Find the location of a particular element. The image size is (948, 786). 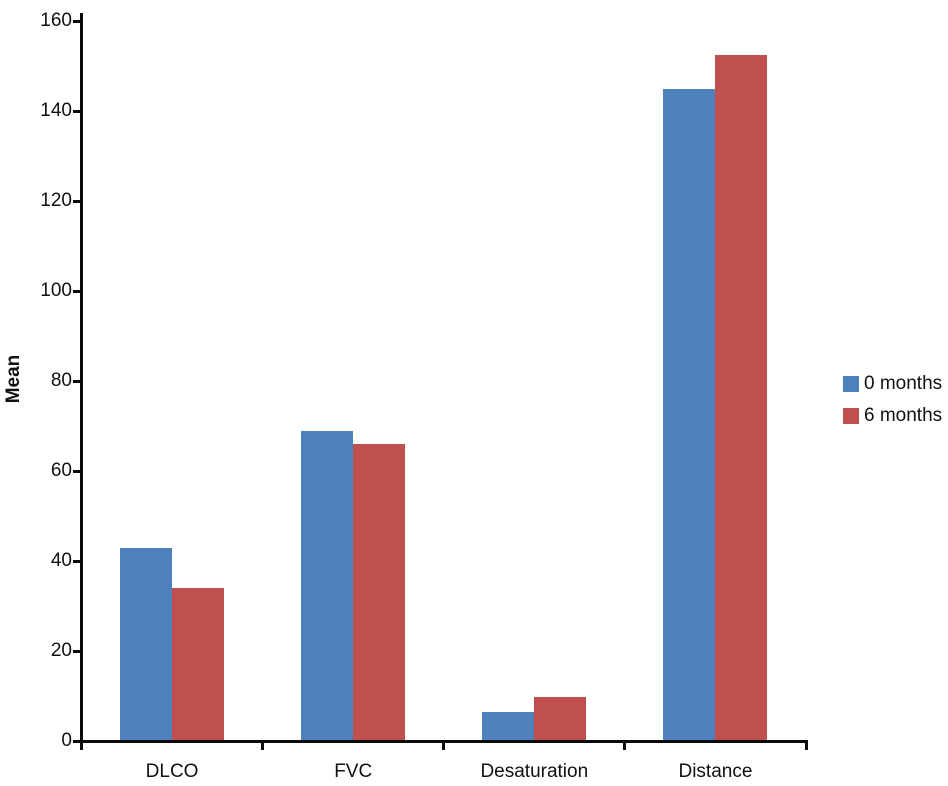

category-label-dlco: DLCO is located at coordinates (172, 771).